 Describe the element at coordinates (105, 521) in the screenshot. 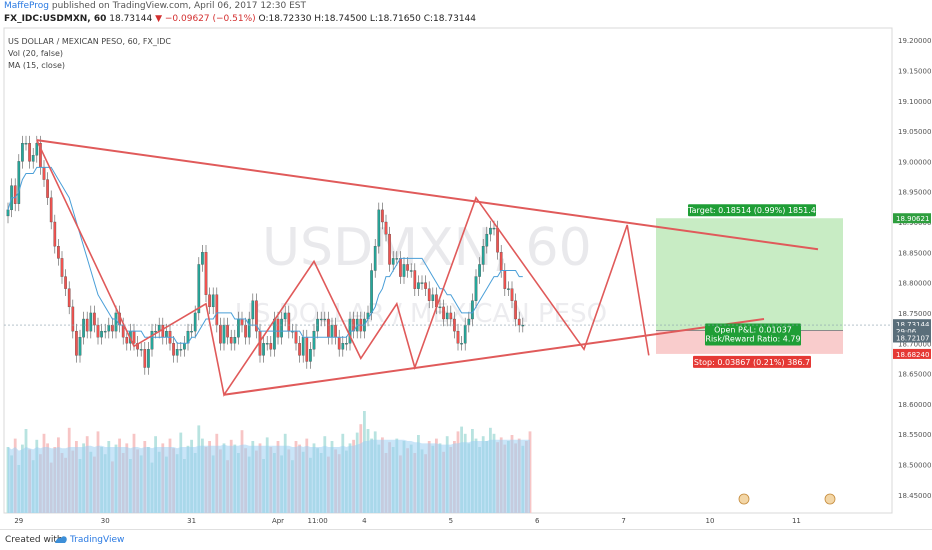

I see `time-tick: 30` at that location.